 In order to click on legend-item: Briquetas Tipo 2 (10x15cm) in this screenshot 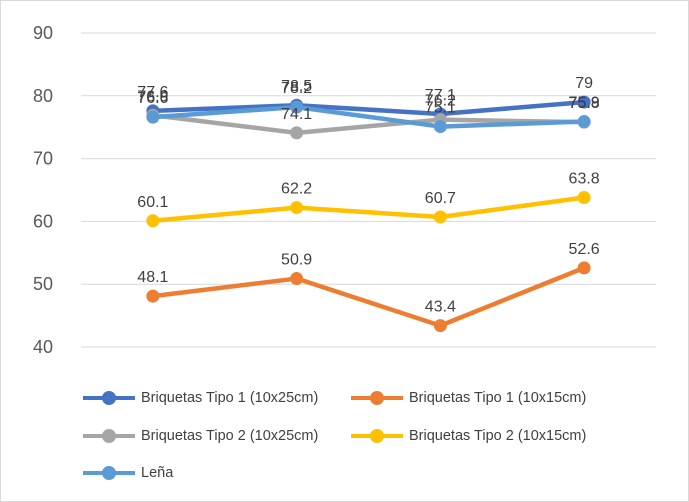, I will do `click(468, 436)`.